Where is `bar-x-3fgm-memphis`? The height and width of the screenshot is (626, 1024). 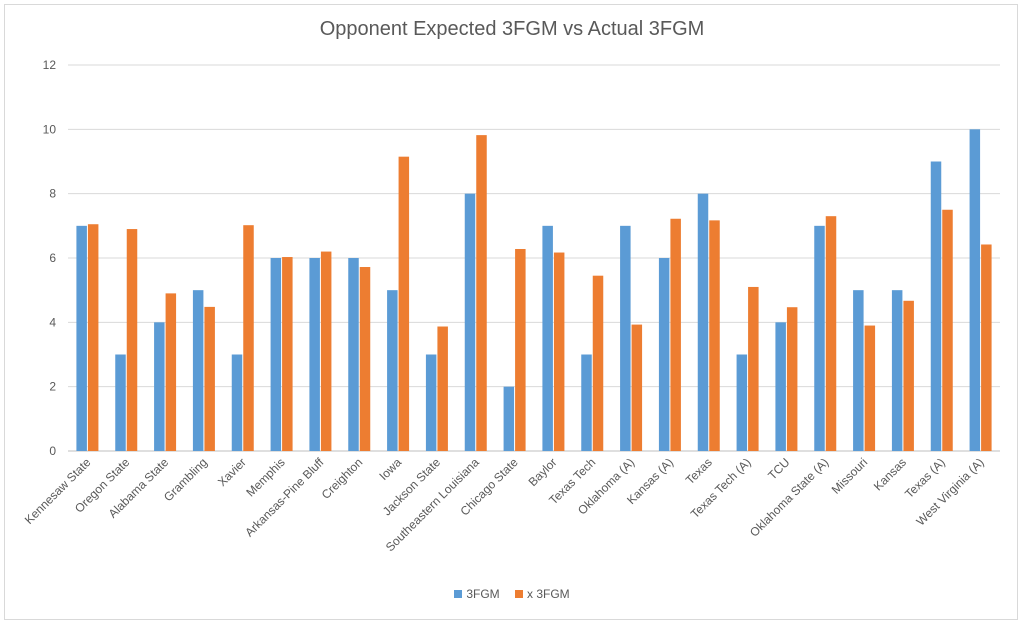 bar-x-3fgm-memphis is located at coordinates (287, 354).